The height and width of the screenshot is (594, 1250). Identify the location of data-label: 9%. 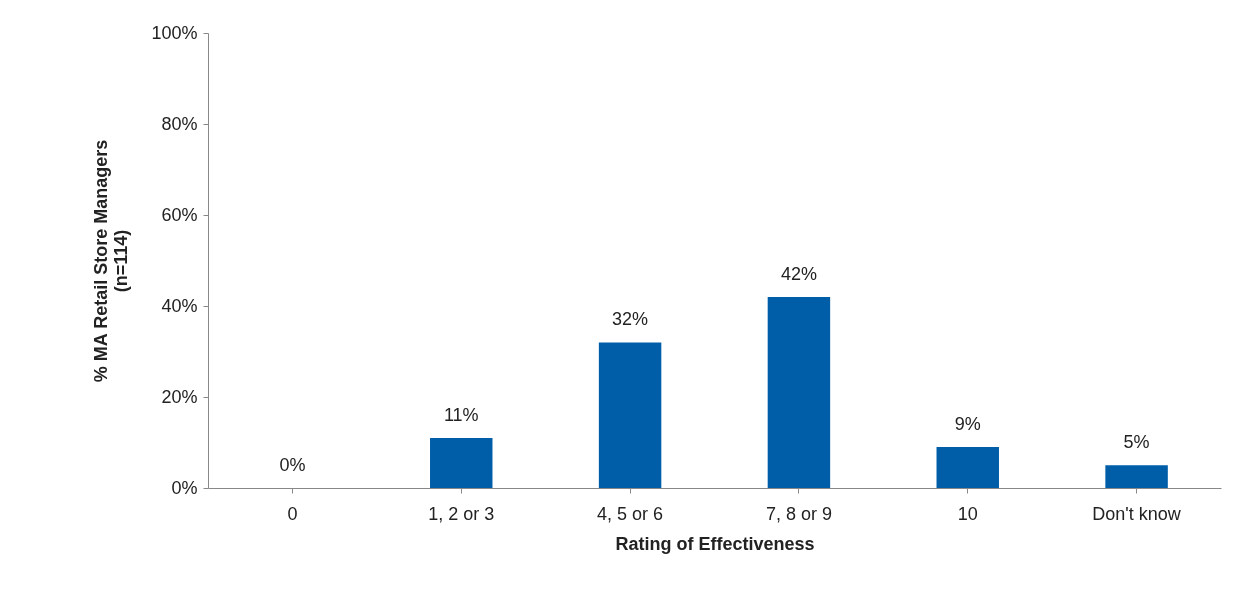
(967, 424).